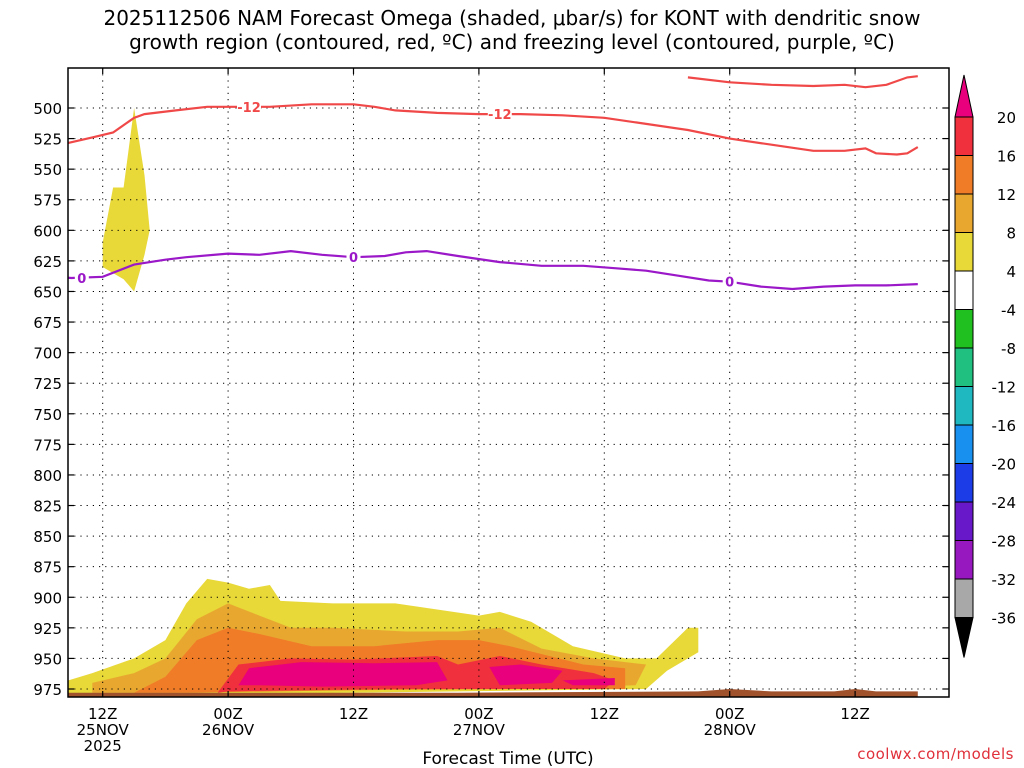 Image resolution: width=1024 pixels, height=768 pixels. I want to click on x-tick-label-54-0: 12Z, so click(604, 714).